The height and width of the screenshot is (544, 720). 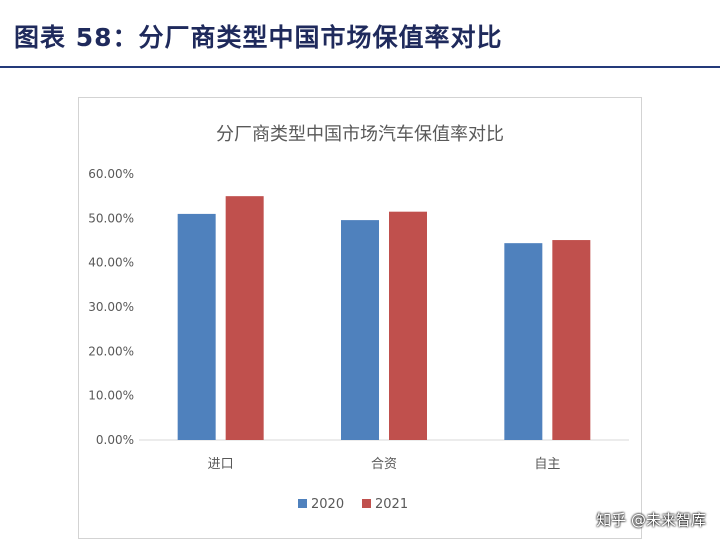 I want to click on x-category-label: 进口, so click(x=221, y=464).